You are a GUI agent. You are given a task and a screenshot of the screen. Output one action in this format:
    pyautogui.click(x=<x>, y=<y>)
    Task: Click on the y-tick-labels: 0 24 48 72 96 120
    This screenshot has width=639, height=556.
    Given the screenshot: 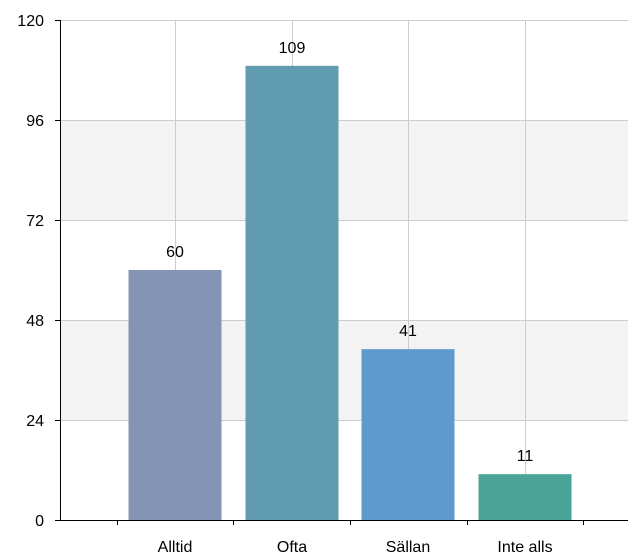 What is the action you would take?
    pyautogui.click(x=30, y=271)
    